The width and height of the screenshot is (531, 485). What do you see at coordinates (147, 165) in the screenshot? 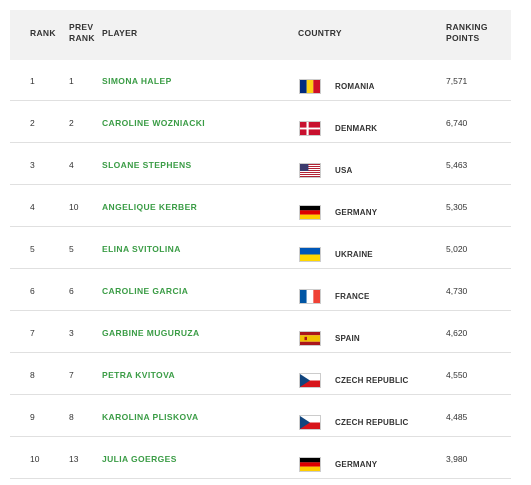
I see `player-link: SLOANE STEPHENS` at bounding box center [147, 165].